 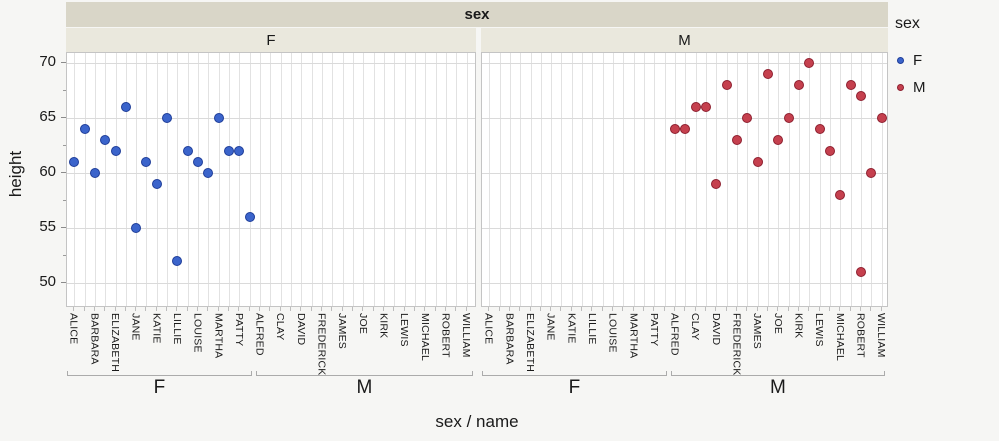 I want to click on x-name-label: LOUISE, so click(x=612, y=333).